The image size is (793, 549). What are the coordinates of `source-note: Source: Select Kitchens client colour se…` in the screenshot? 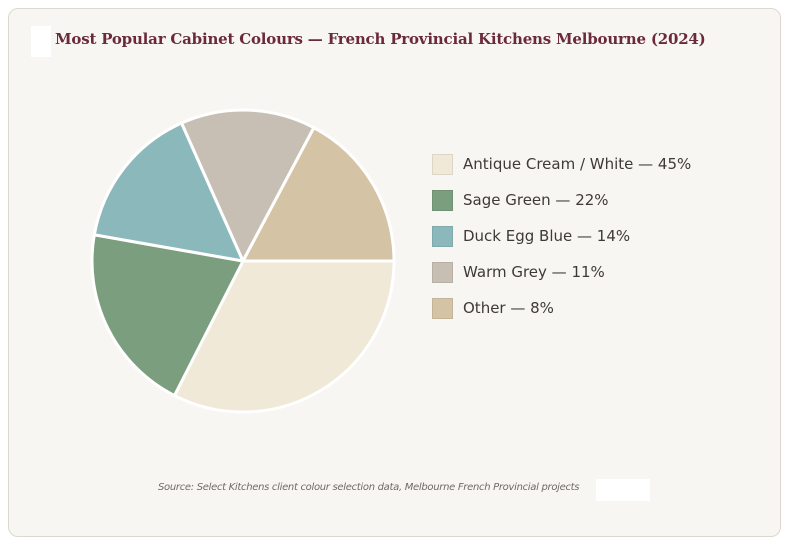 It's located at (369, 487).